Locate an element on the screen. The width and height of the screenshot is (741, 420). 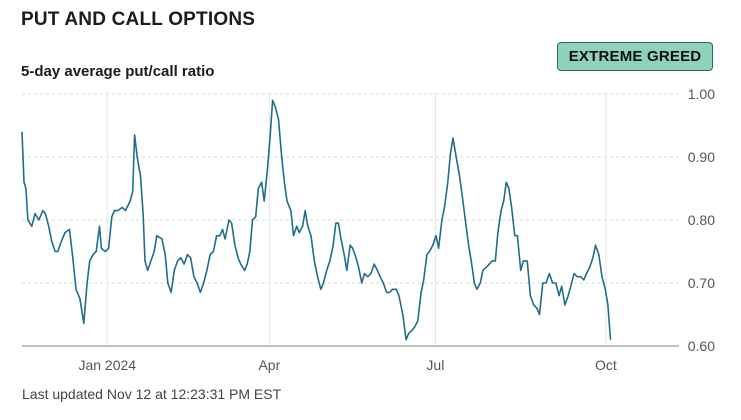
chart-subtitle: 5-day average put/call ratio is located at coordinates (118, 71).